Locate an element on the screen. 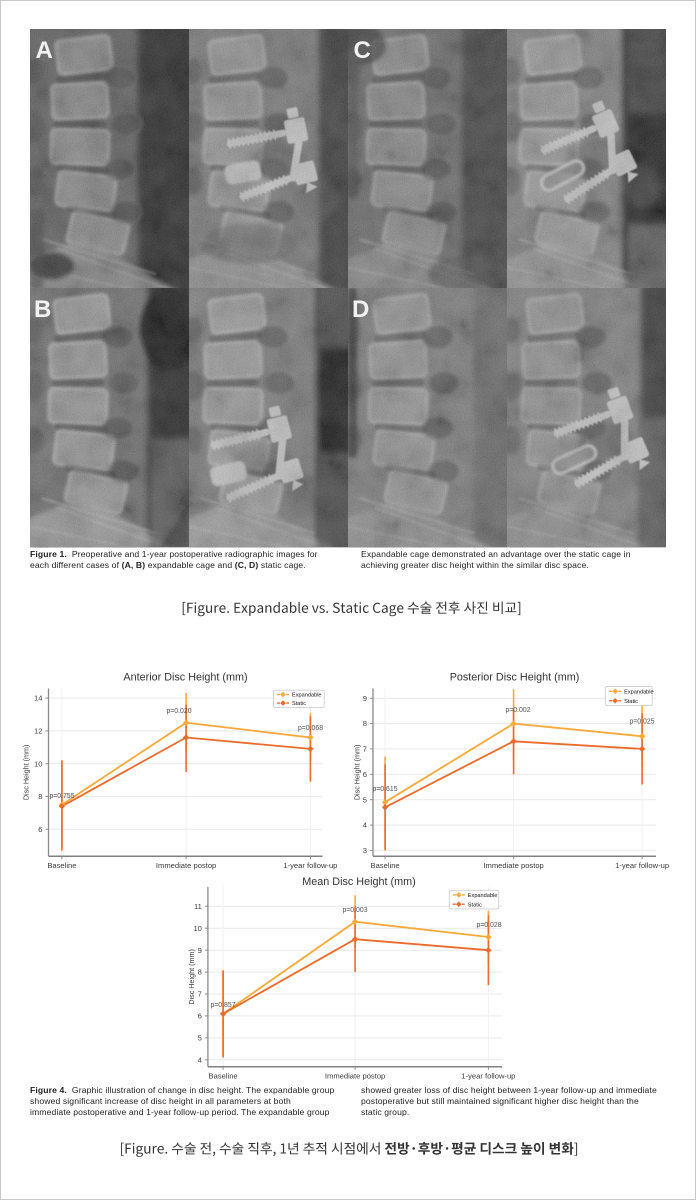 This screenshot has width=696, height=1200. svg-text: p=0.020 is located at coordinates (178, 711).